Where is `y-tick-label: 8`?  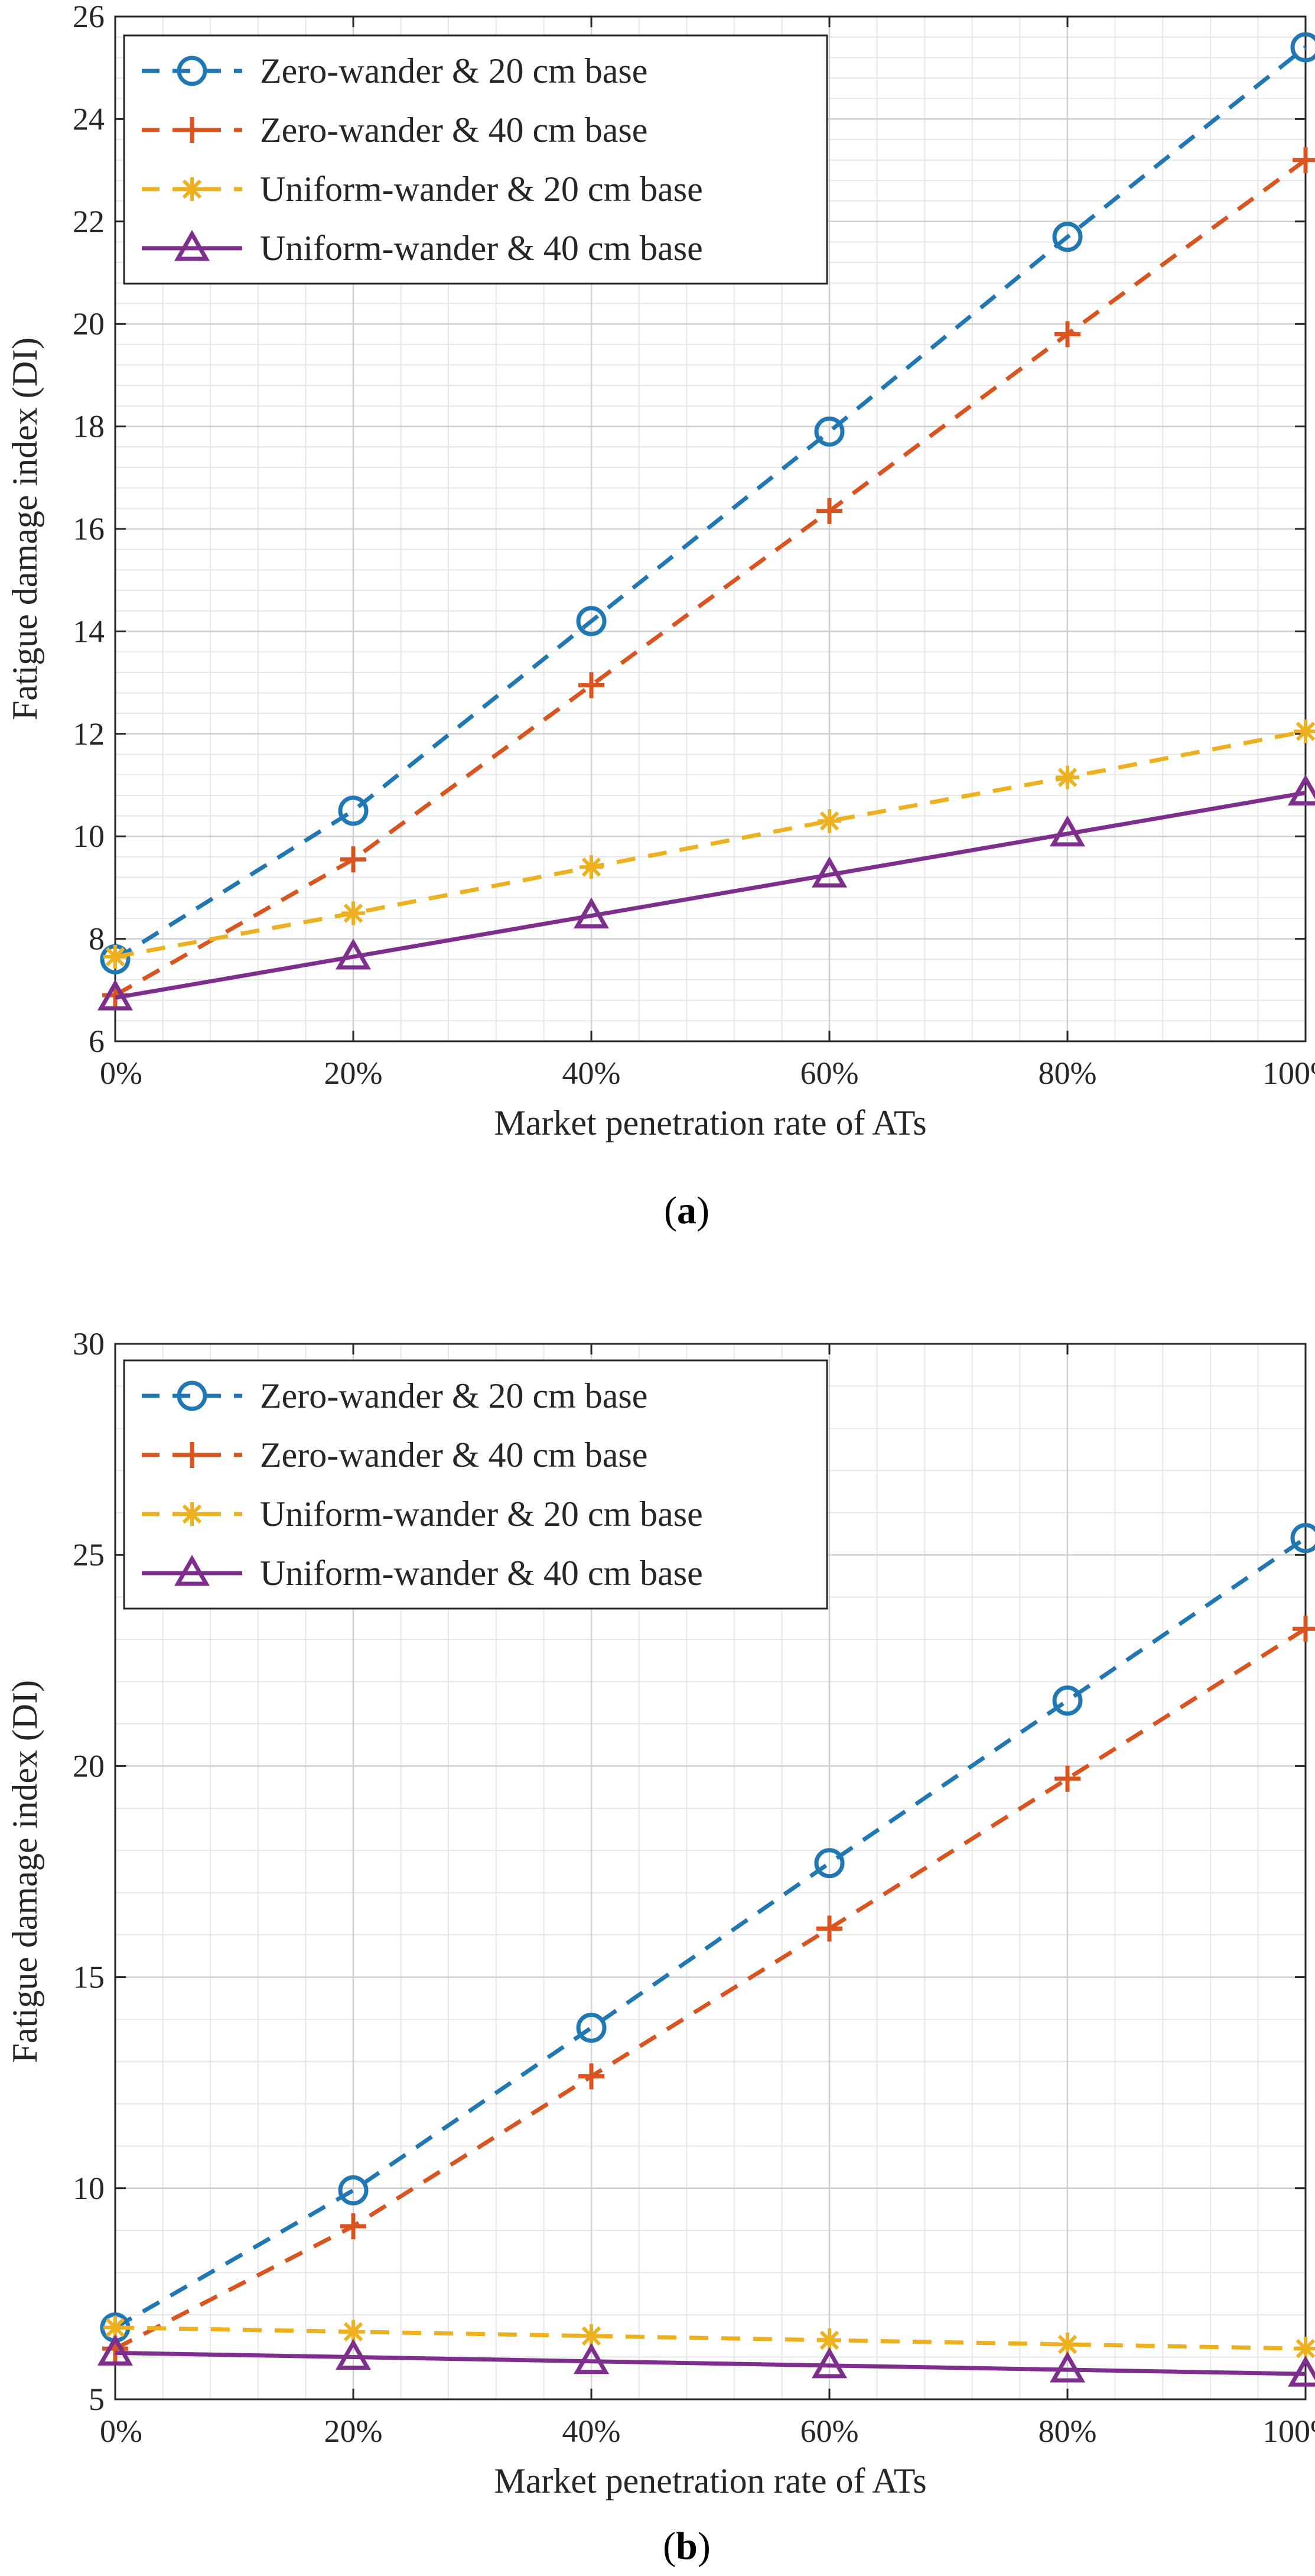 y-tick-label: 8 is located at coordinates (97, 939).